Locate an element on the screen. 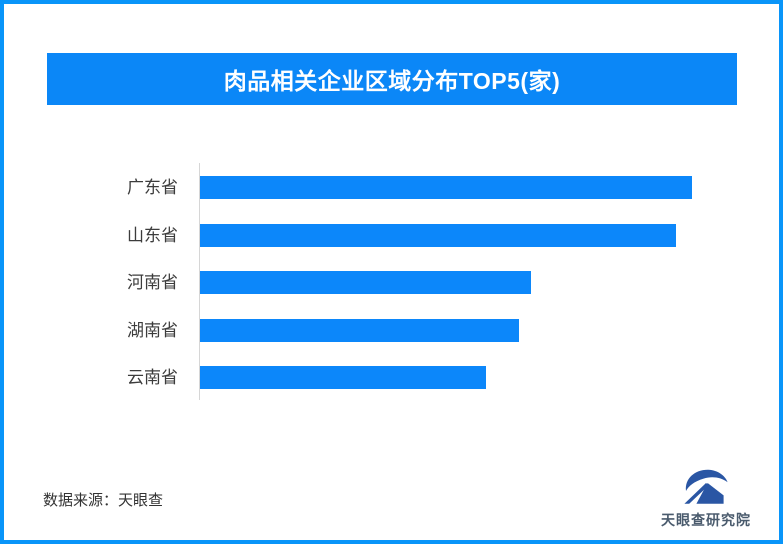 This screenshot has width=783, height=544. bar-row: 广东省 is located at coordinates (391, 187).